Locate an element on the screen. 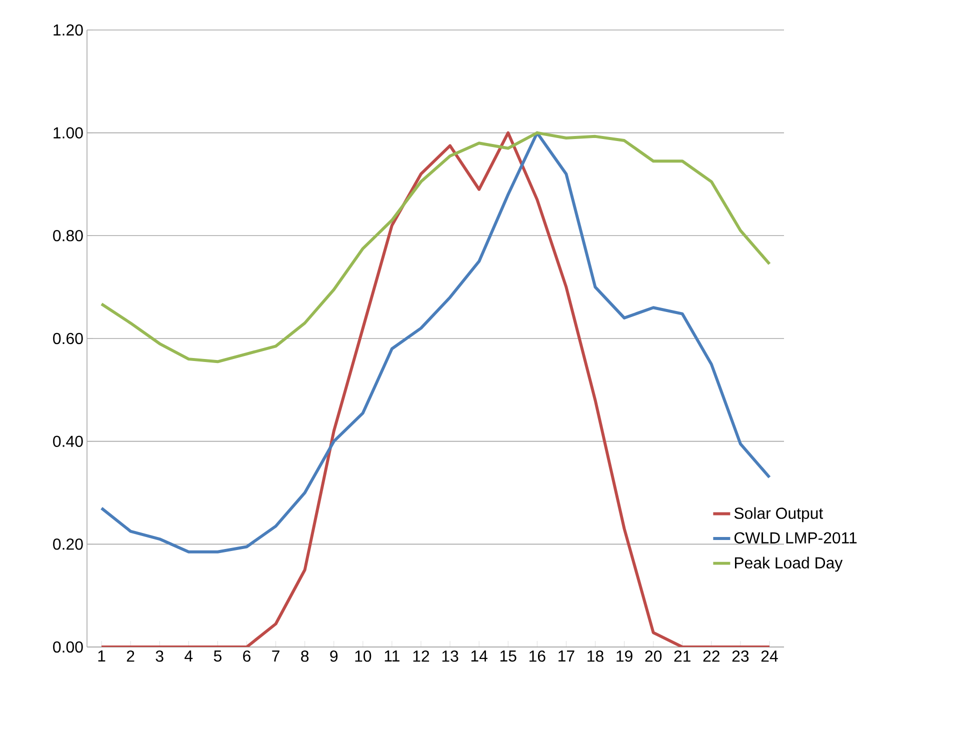 The width and height of the screenshot is (956, 744). x-tick-label: 2 is located at coordinates (130, 656).